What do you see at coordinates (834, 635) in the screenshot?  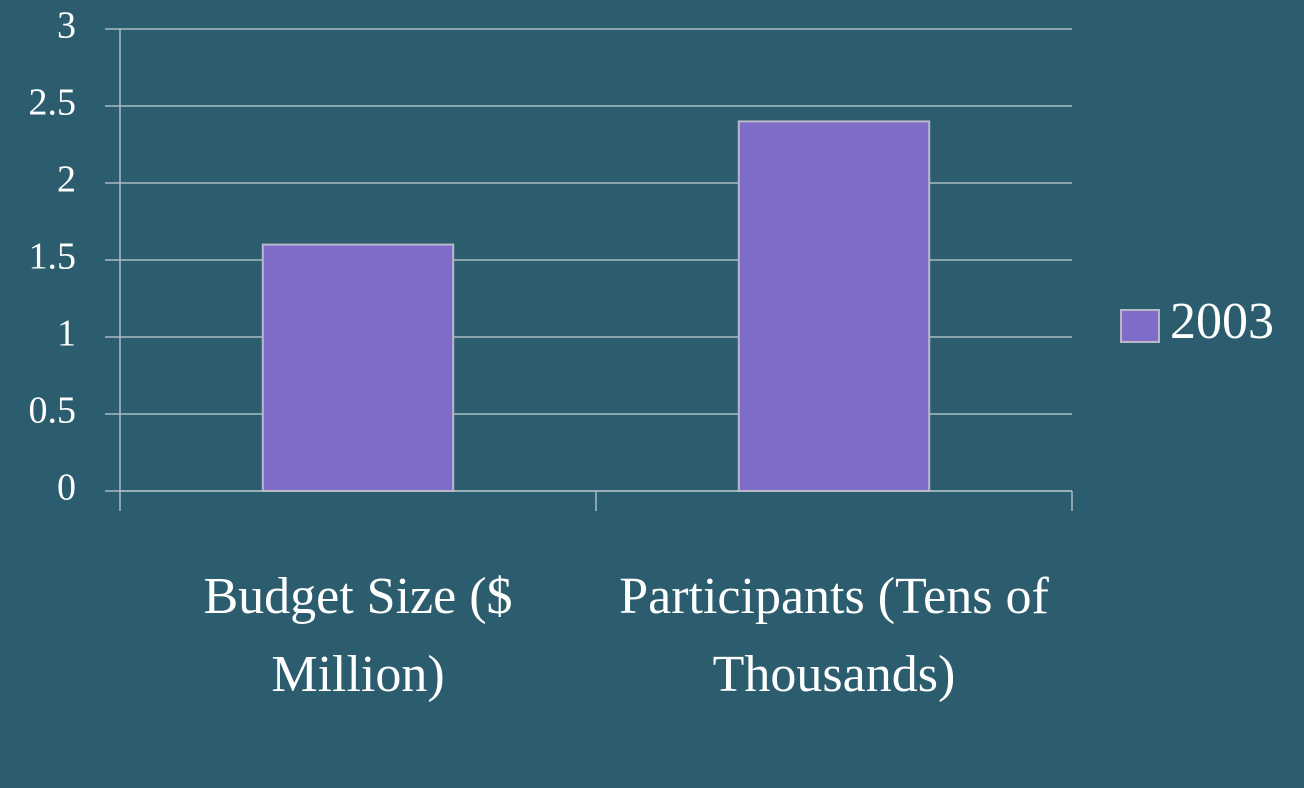 I see `x-tick-label: Participants (Tens of Thousands)` at bounding box center [834, 635].